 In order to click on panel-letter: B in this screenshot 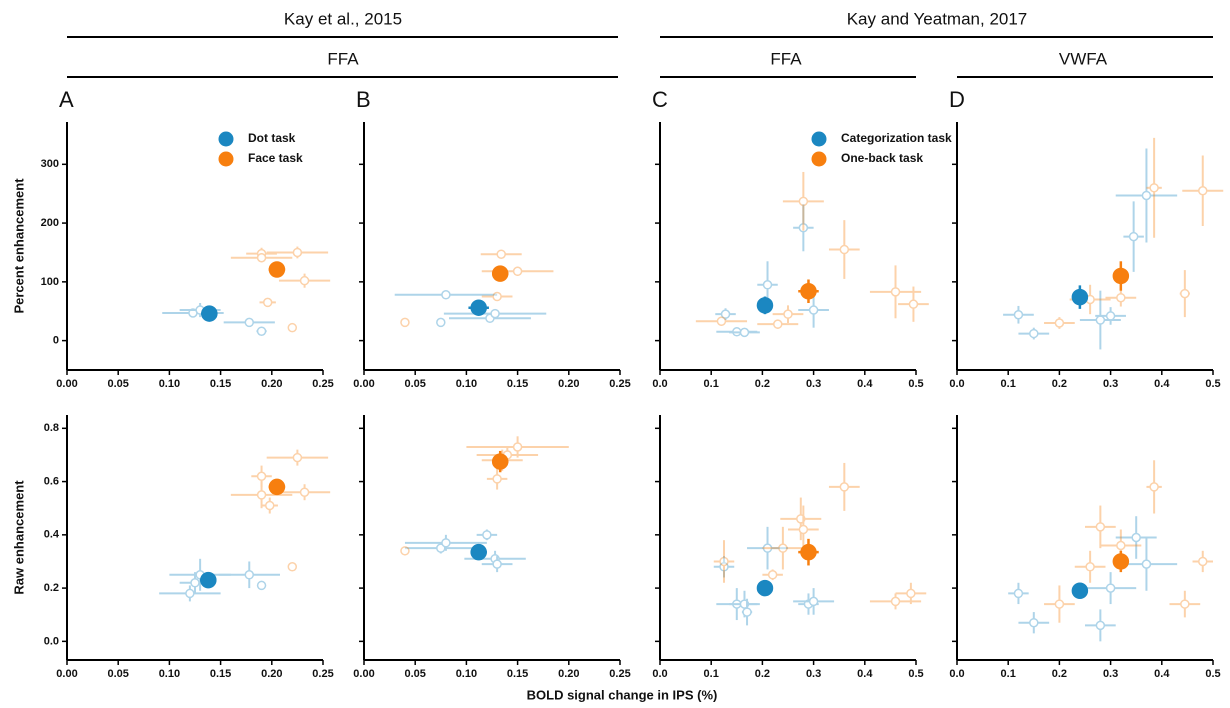, I will do `click(363, 99)`.